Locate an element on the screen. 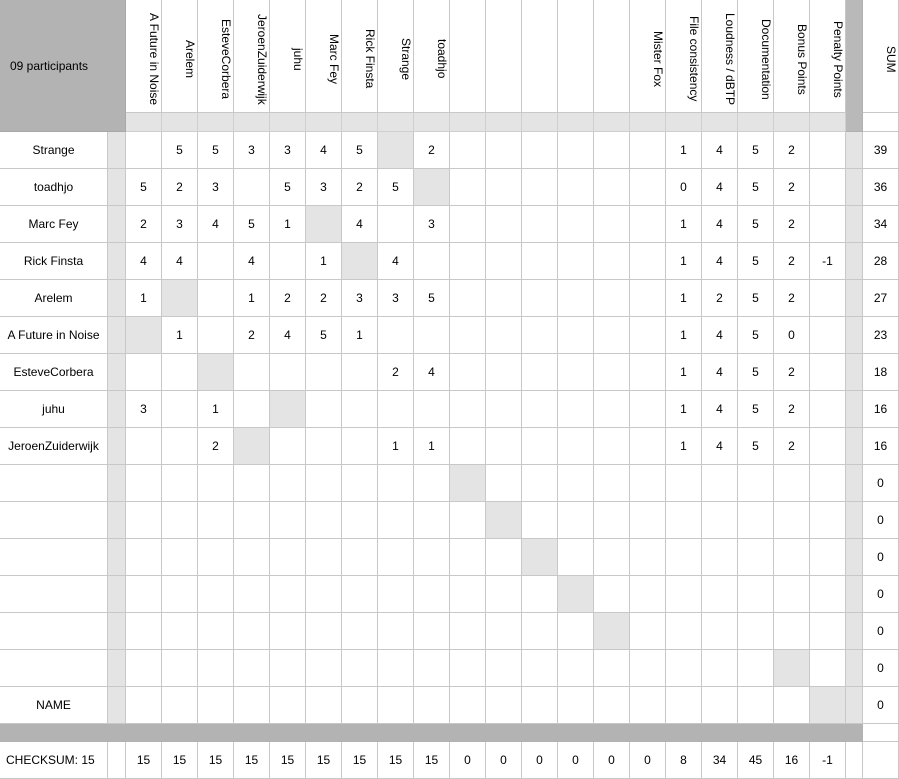  participant-name: Strange is located at coordinates (54, 150).